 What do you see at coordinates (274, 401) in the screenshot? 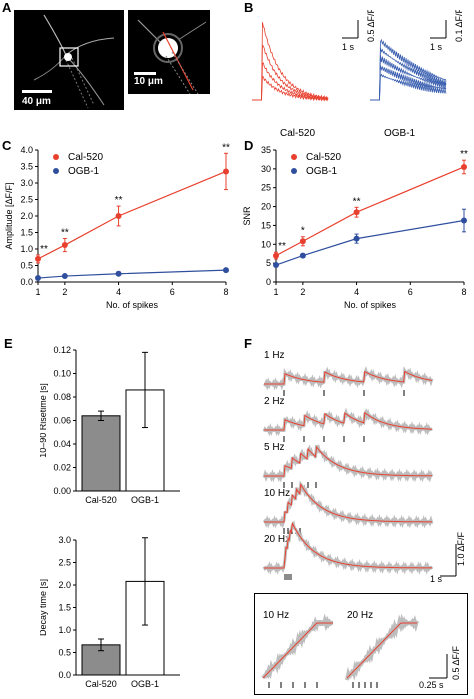
I see `rate-label: 2 Hz` at bounding box center [274, 401].